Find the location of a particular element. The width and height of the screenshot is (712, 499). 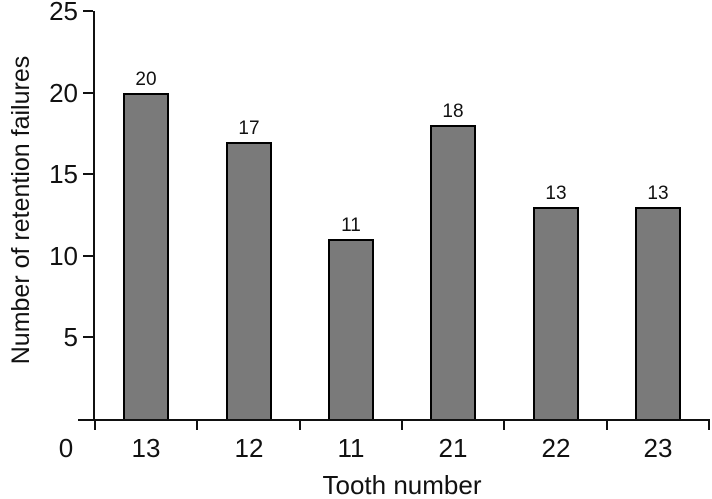

x-category-label: 22 is located at coordinates (556, 448).